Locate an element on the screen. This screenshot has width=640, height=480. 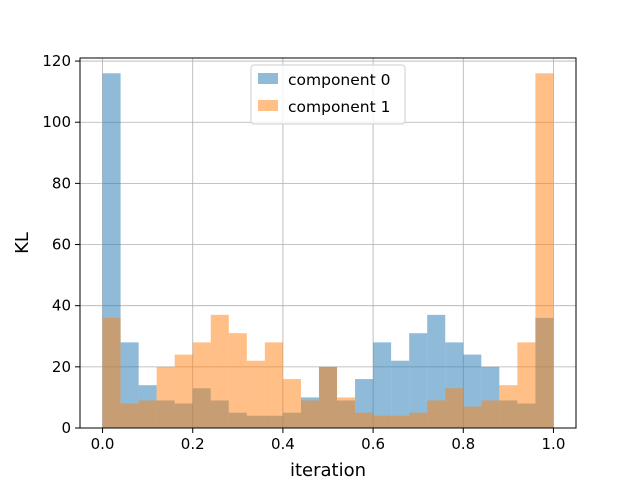
x-tick-label: 0.2 is located at coordinates (193, 444).